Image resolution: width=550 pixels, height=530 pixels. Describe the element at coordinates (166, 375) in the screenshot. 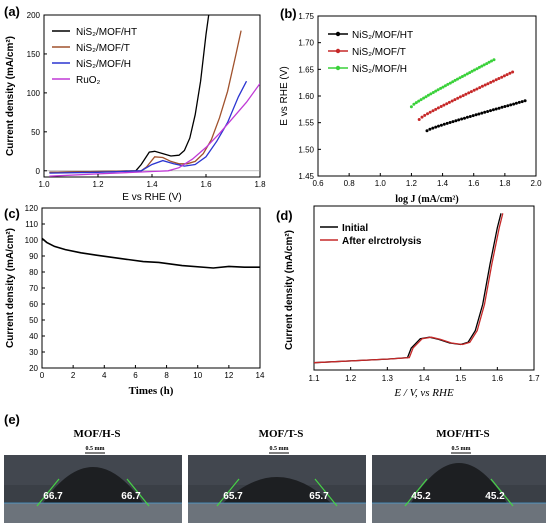

I see `x-tick-label-c: 8` at that location.